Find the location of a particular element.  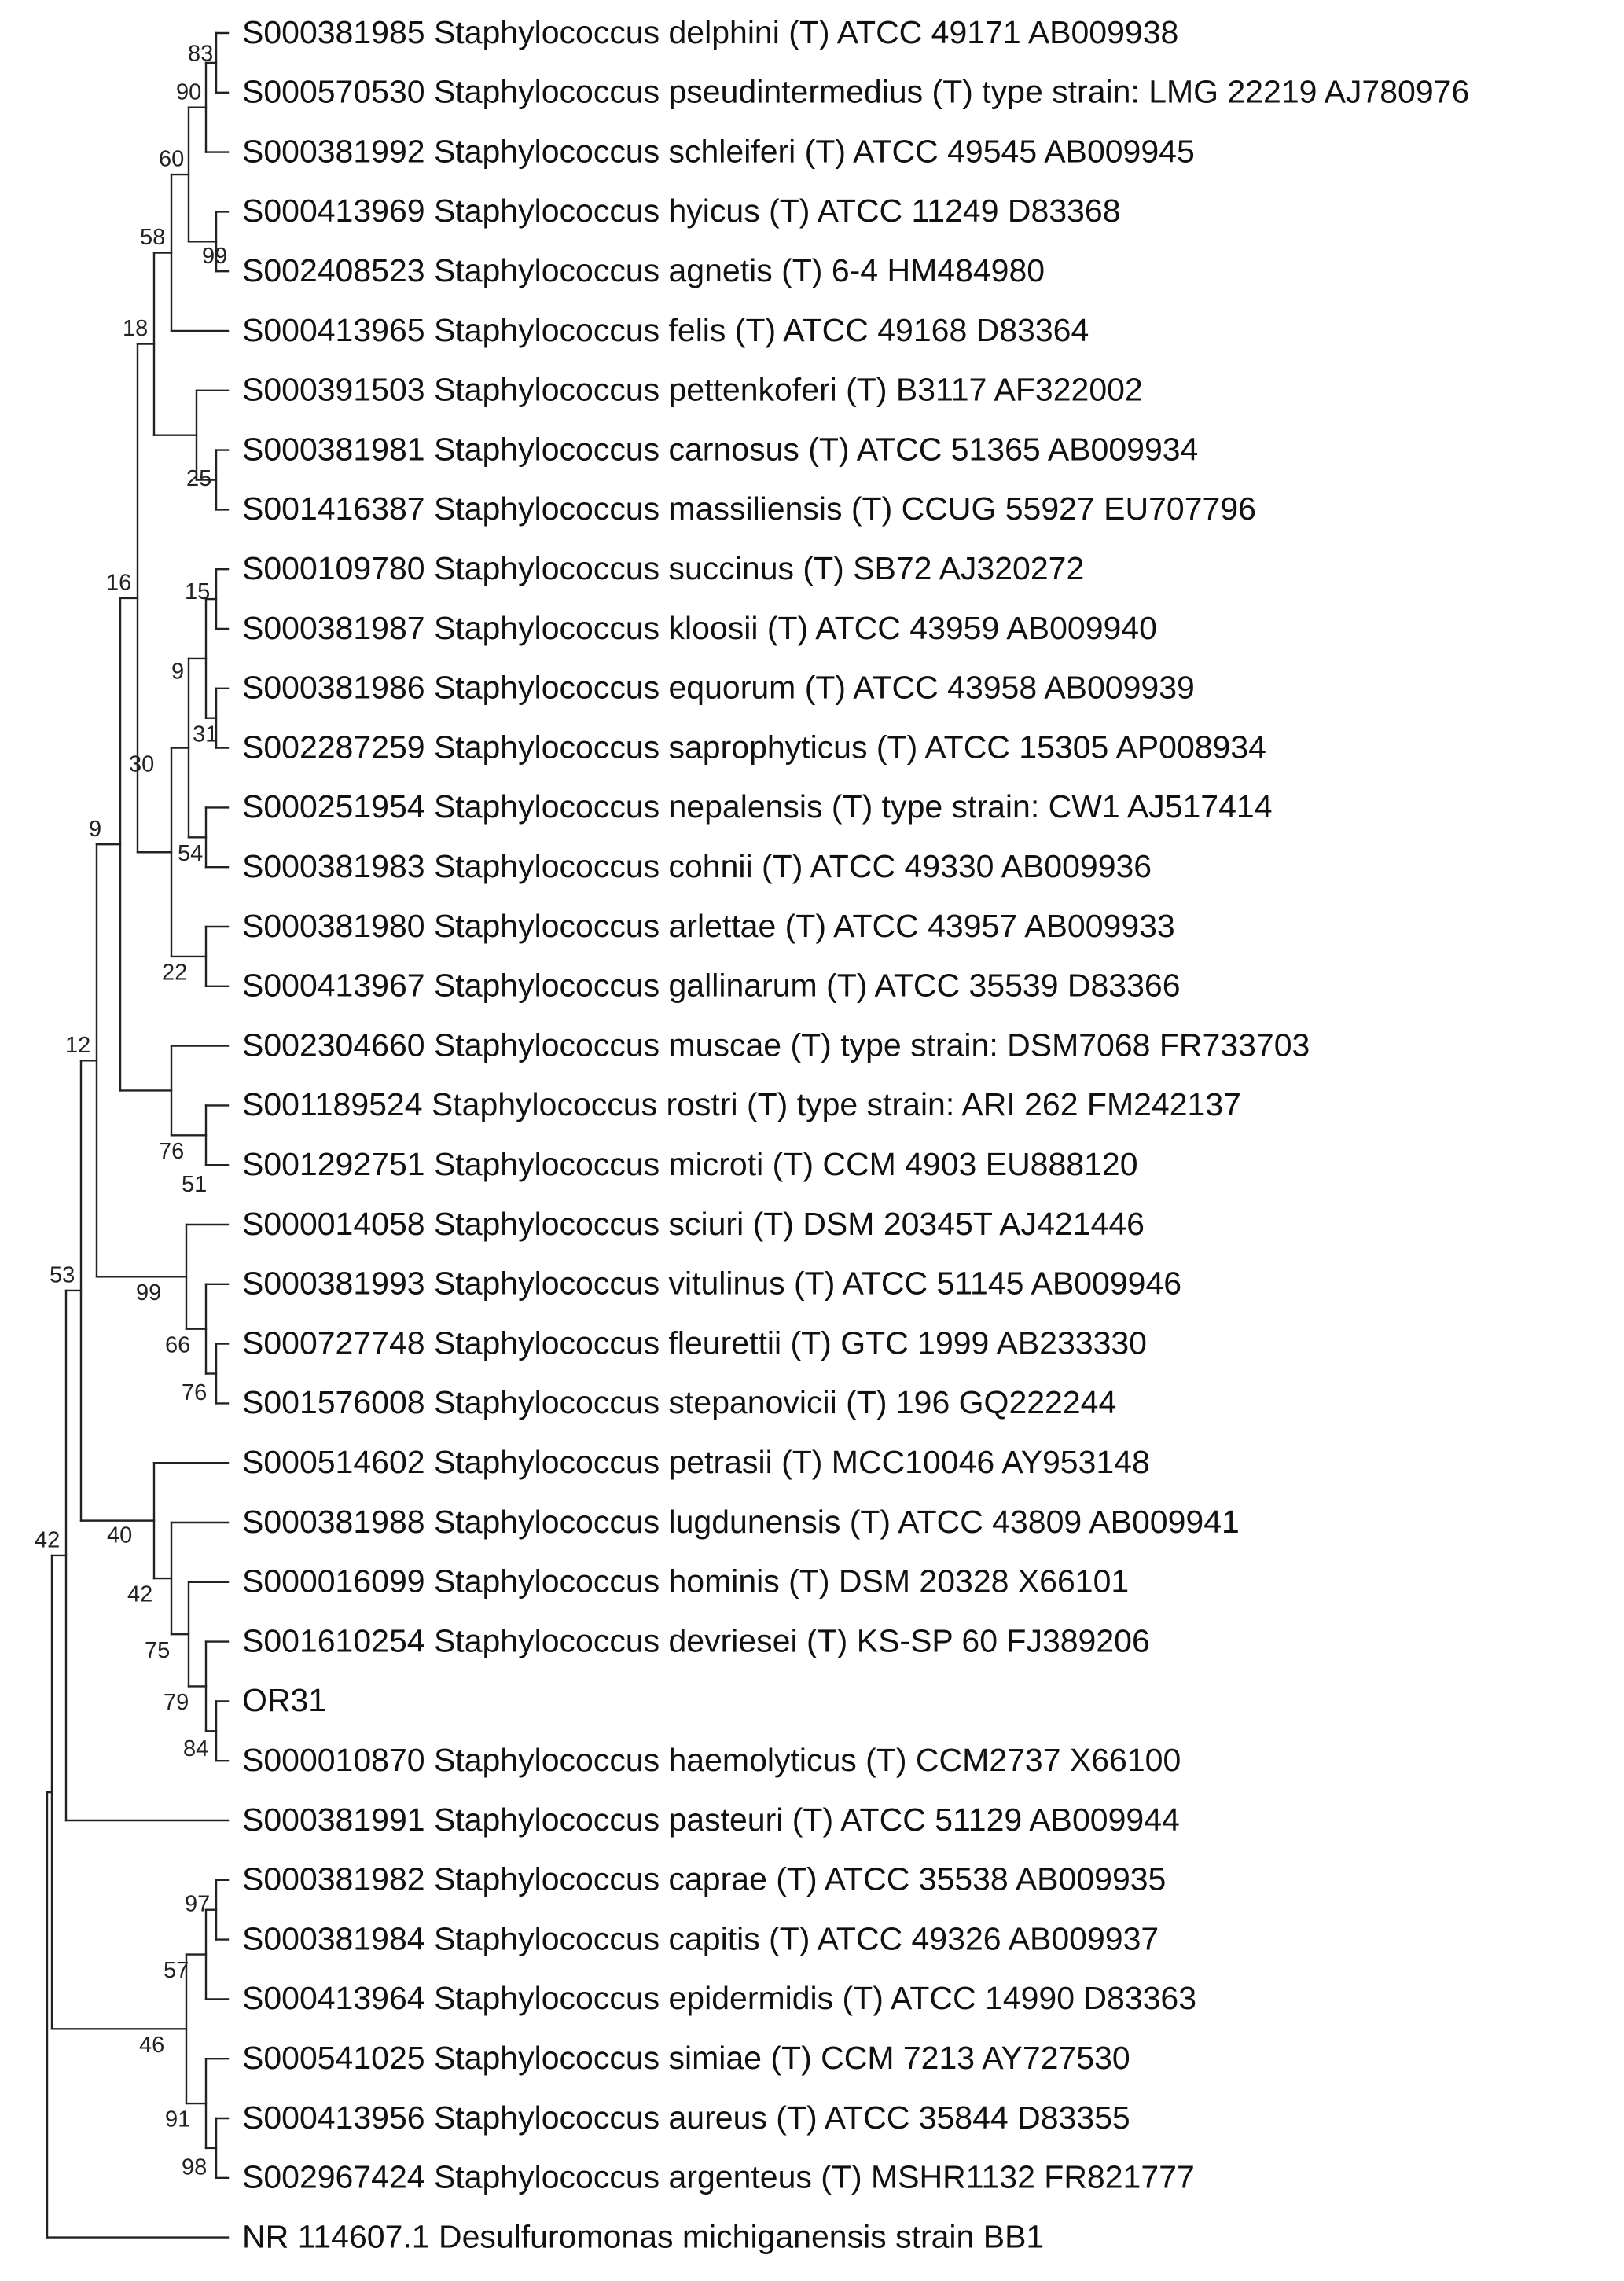

bootstrap-value: 98 is located at coordinates (194, 2167).